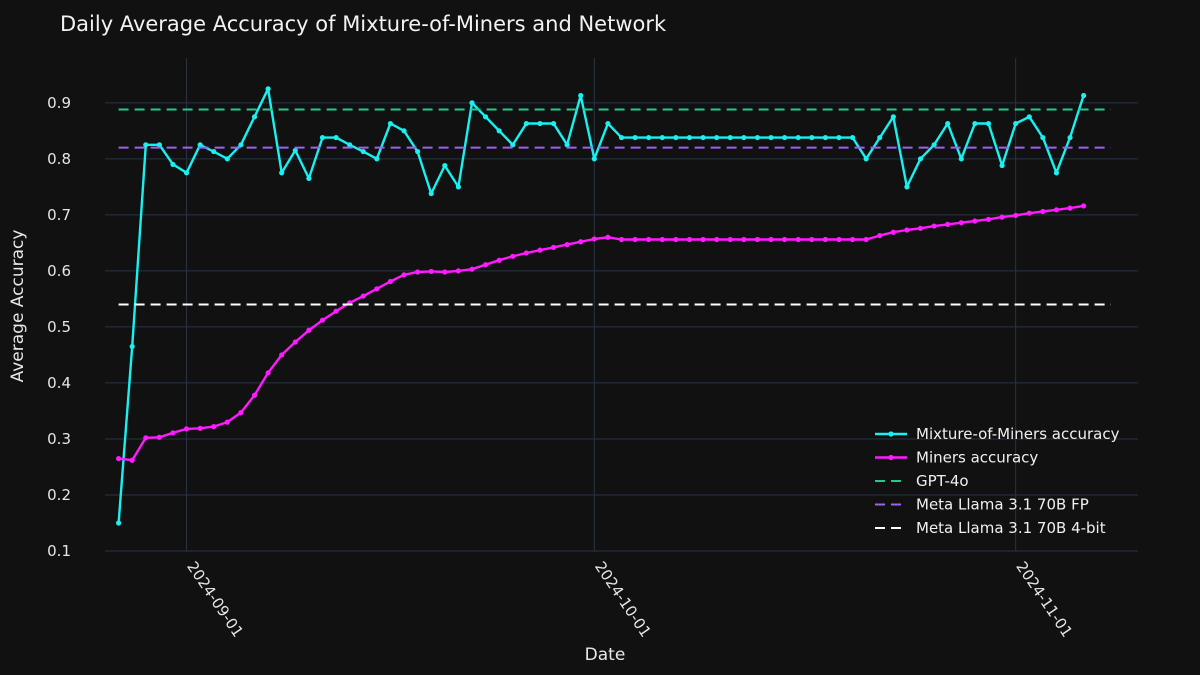  I want to click on legend-item: Mixture-of-Miners accuracy, so click(997, 434).